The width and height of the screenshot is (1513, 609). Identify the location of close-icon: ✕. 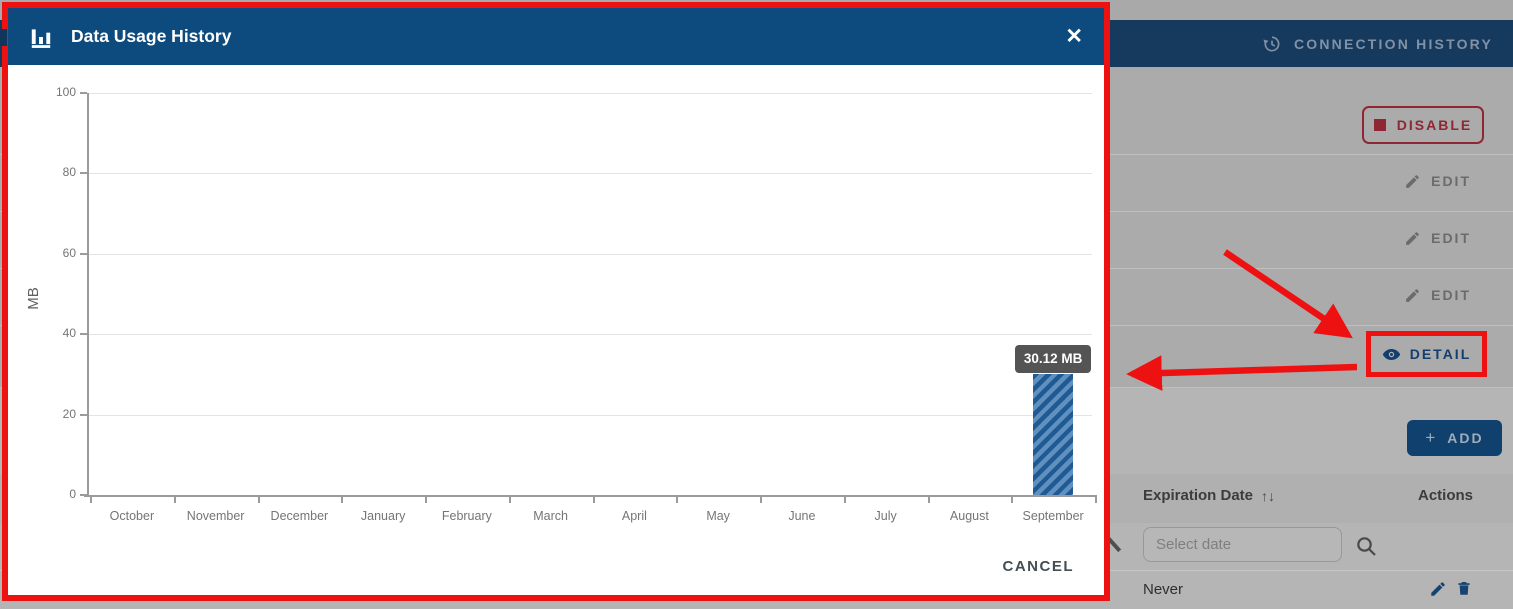
(1074, 36).